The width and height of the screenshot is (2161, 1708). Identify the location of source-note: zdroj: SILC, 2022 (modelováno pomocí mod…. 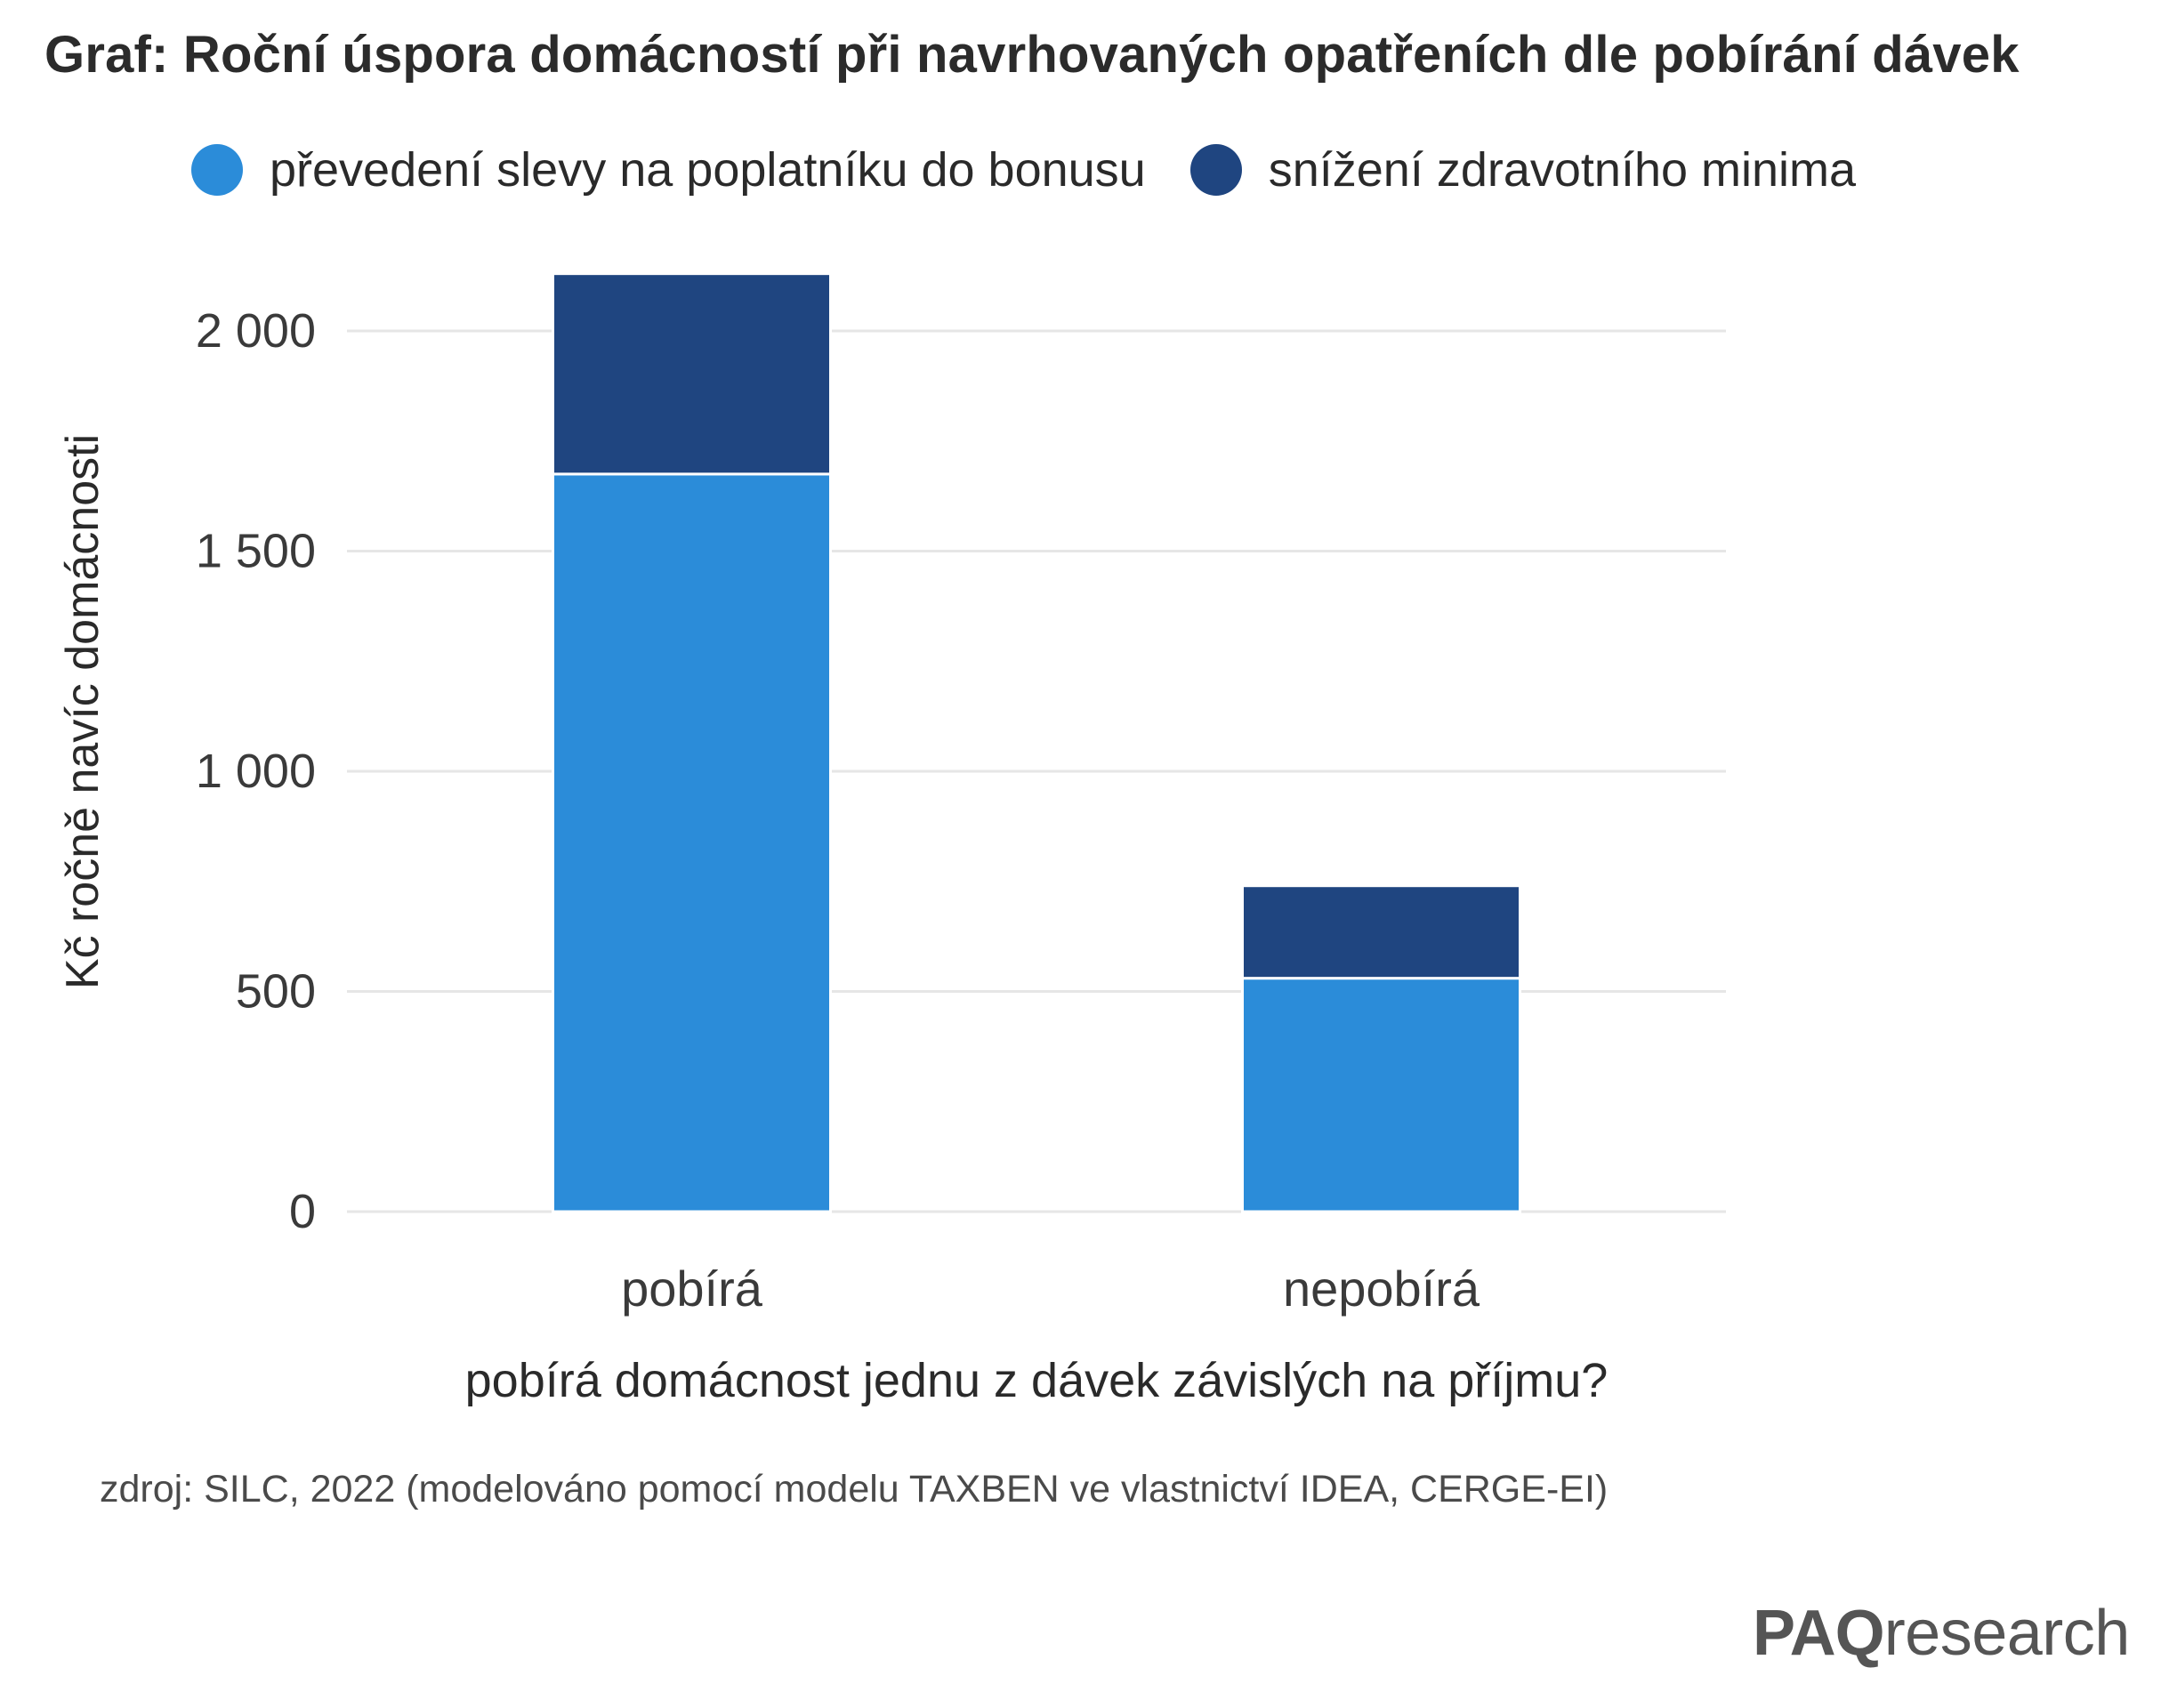
(854, 1489).